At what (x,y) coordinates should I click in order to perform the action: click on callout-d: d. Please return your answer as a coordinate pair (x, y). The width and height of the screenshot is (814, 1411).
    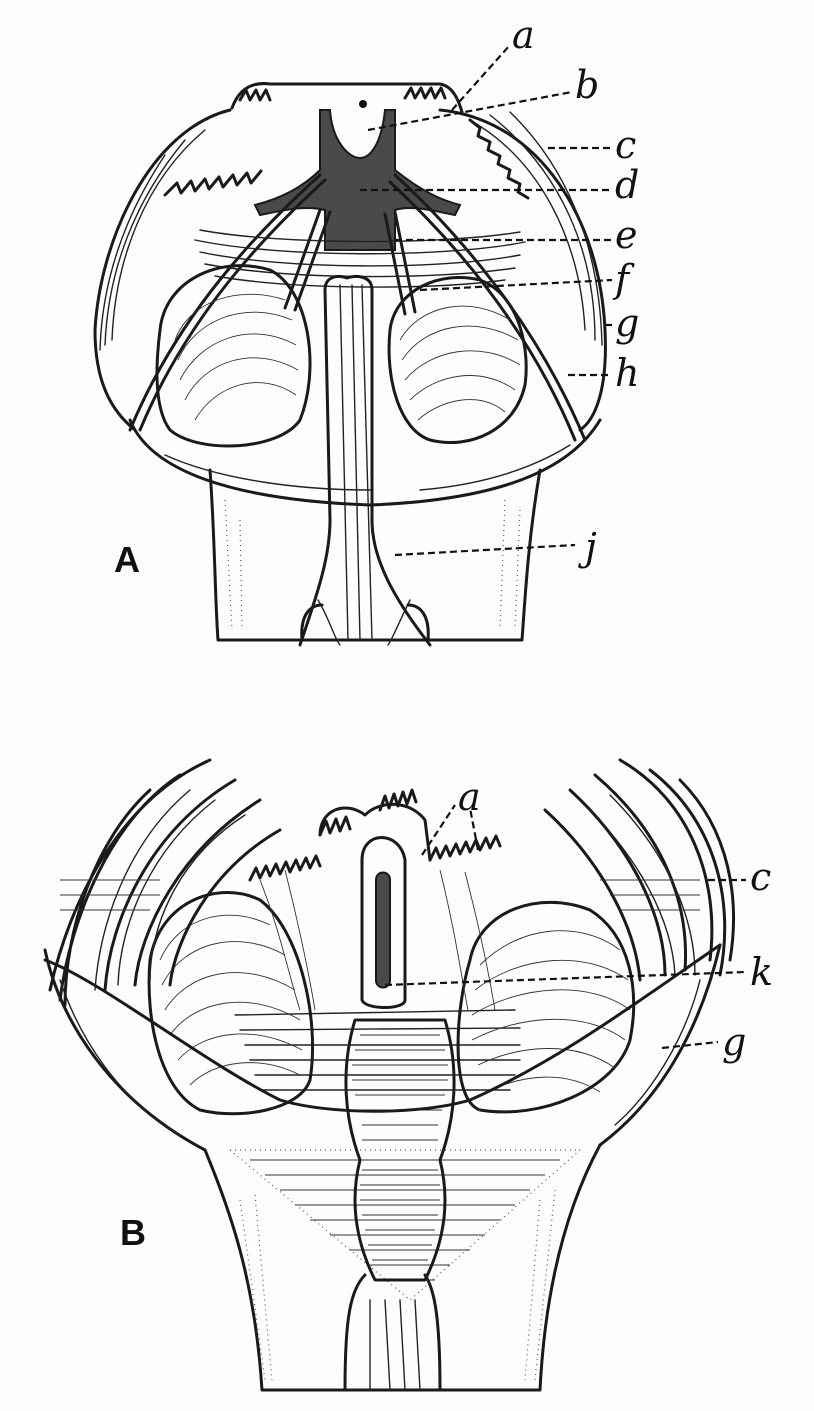
    Looking at the image, I should click on (627, 185).